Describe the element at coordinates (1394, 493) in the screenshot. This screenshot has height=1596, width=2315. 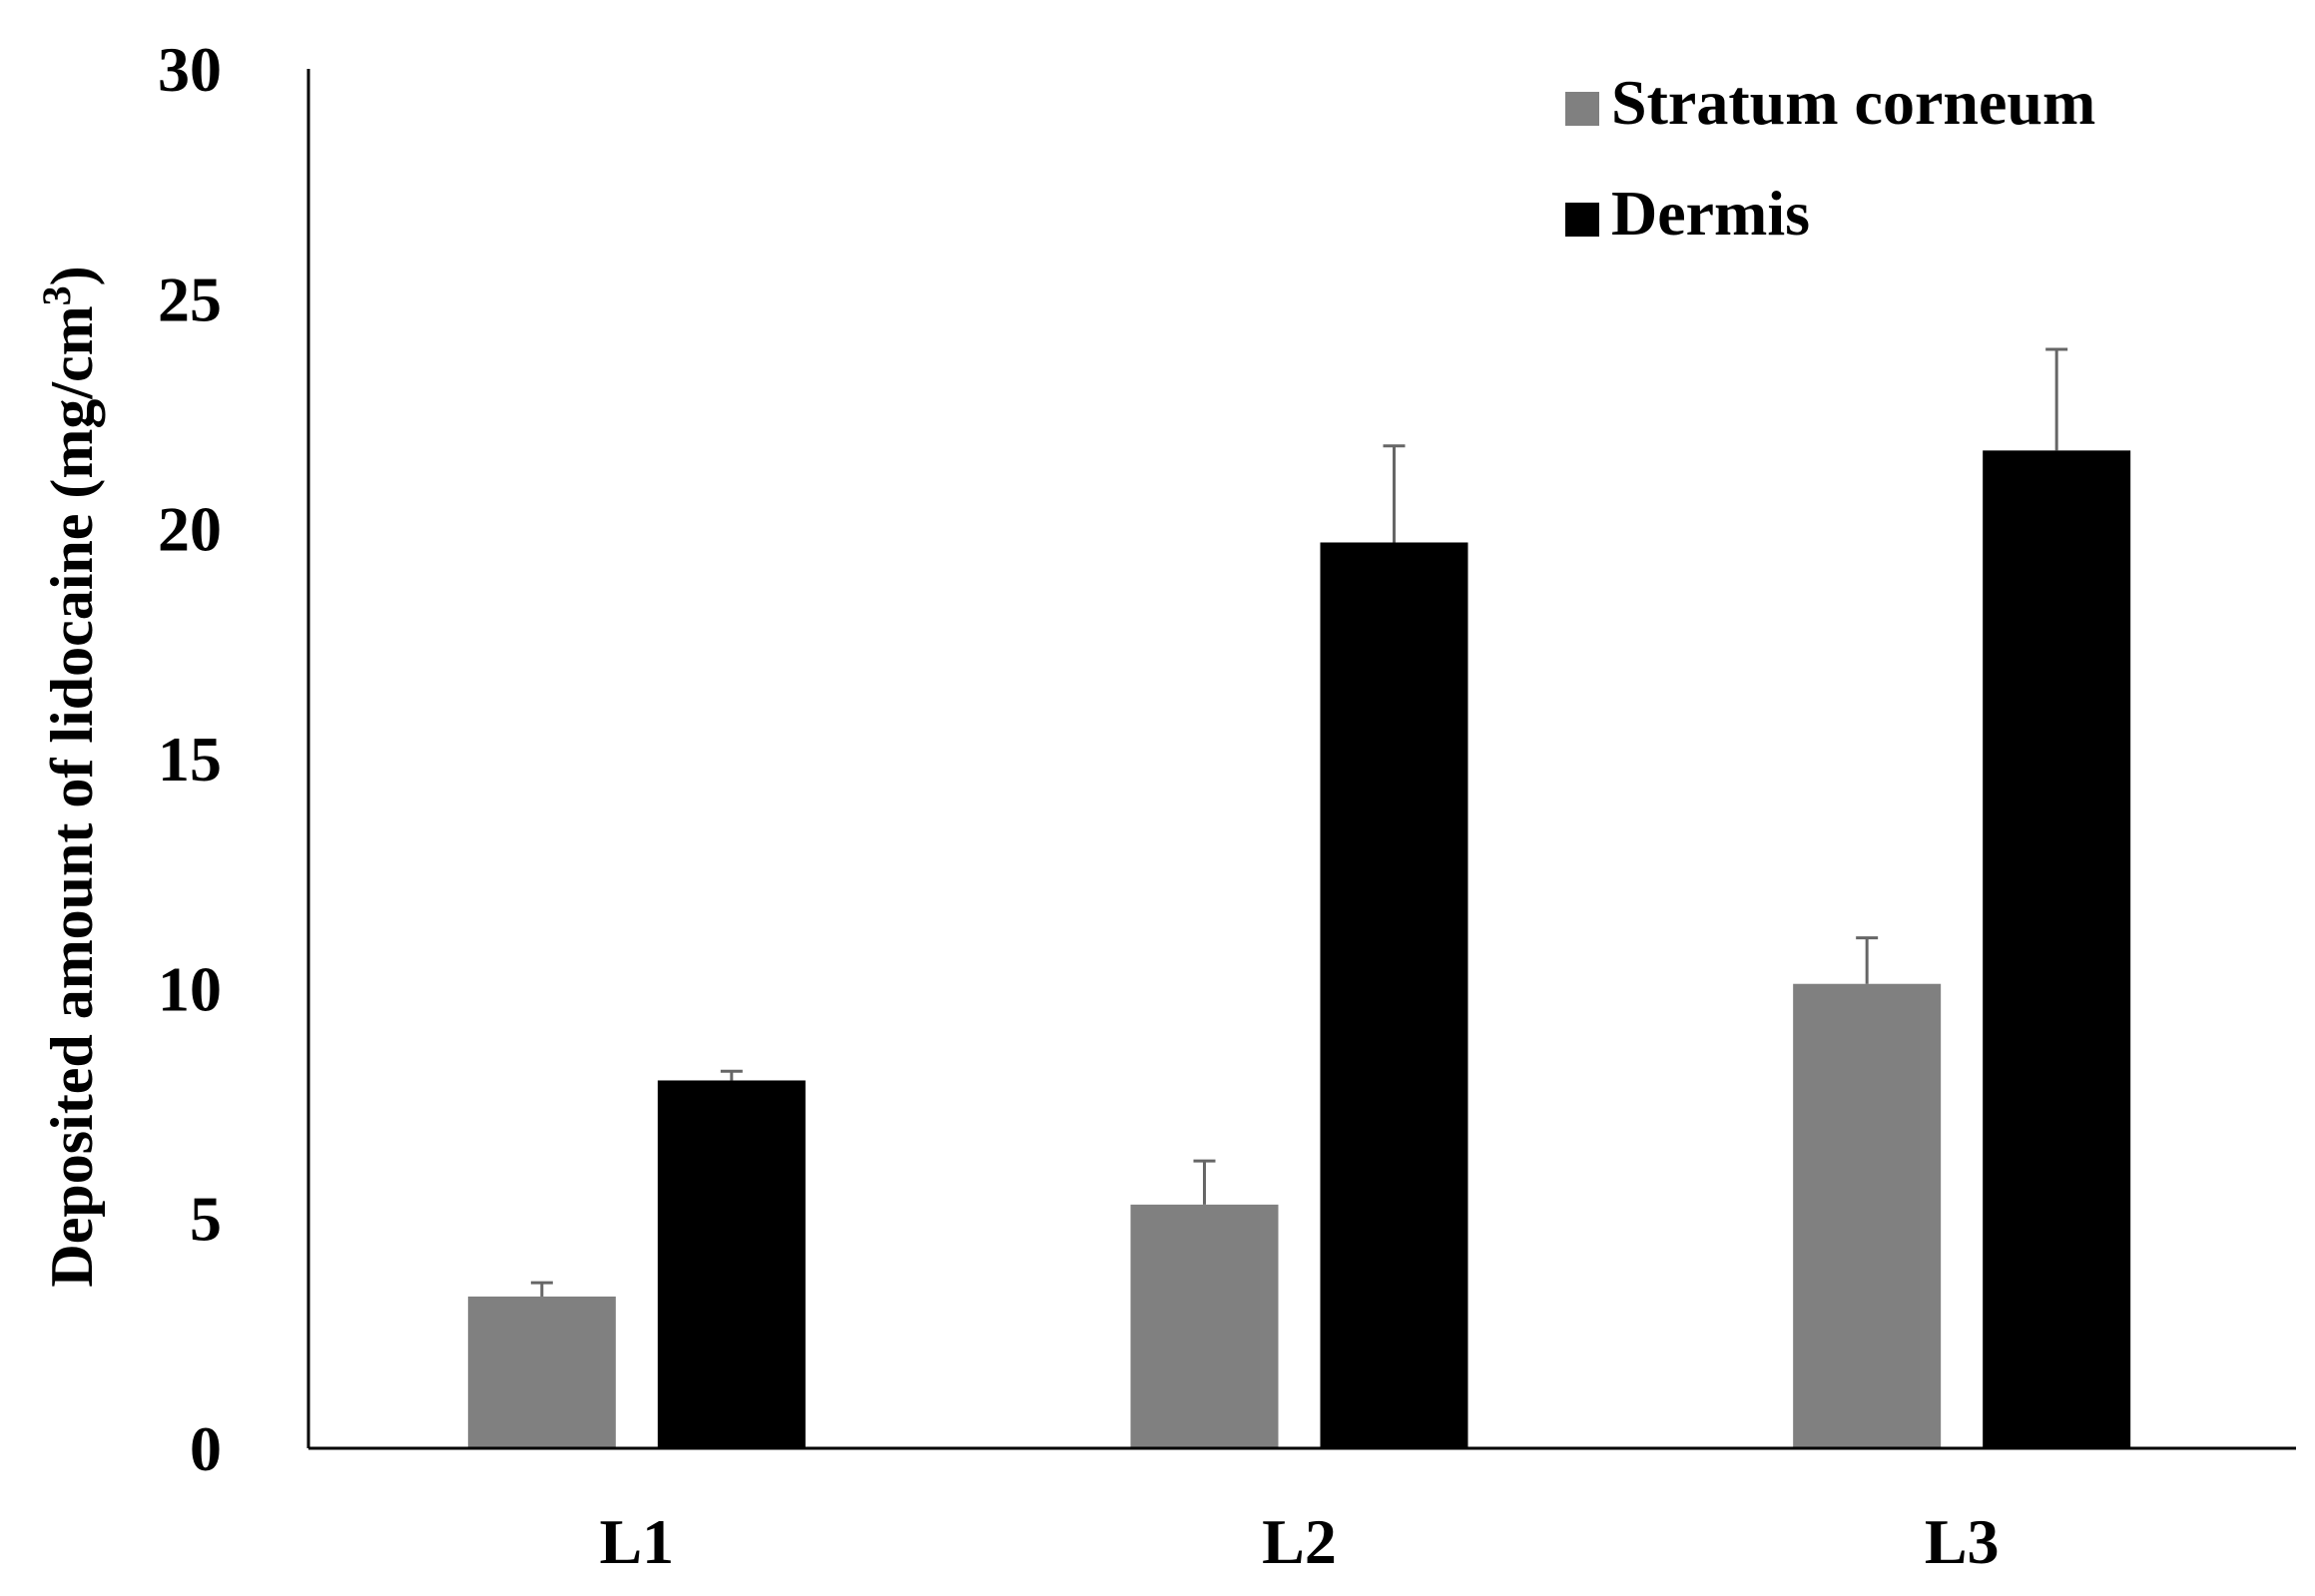
I see `error-bar-dermis-l2` at that location.